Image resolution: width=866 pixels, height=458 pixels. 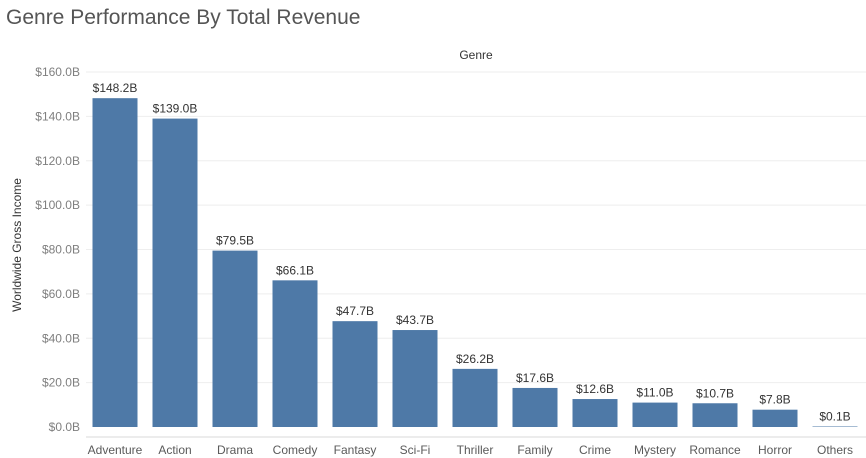 What do you see at coordinates (355, 374) in the screenshot?
I see `bar-fantasy` at bounding box center [355, 374].